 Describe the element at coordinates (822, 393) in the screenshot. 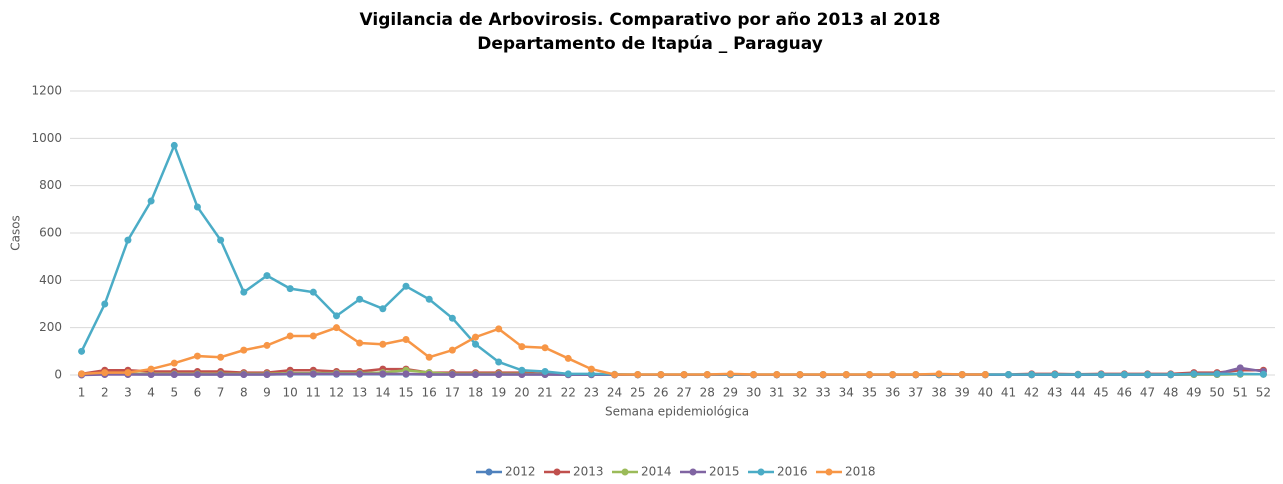

I see `x-tick-label: 33` at that location.